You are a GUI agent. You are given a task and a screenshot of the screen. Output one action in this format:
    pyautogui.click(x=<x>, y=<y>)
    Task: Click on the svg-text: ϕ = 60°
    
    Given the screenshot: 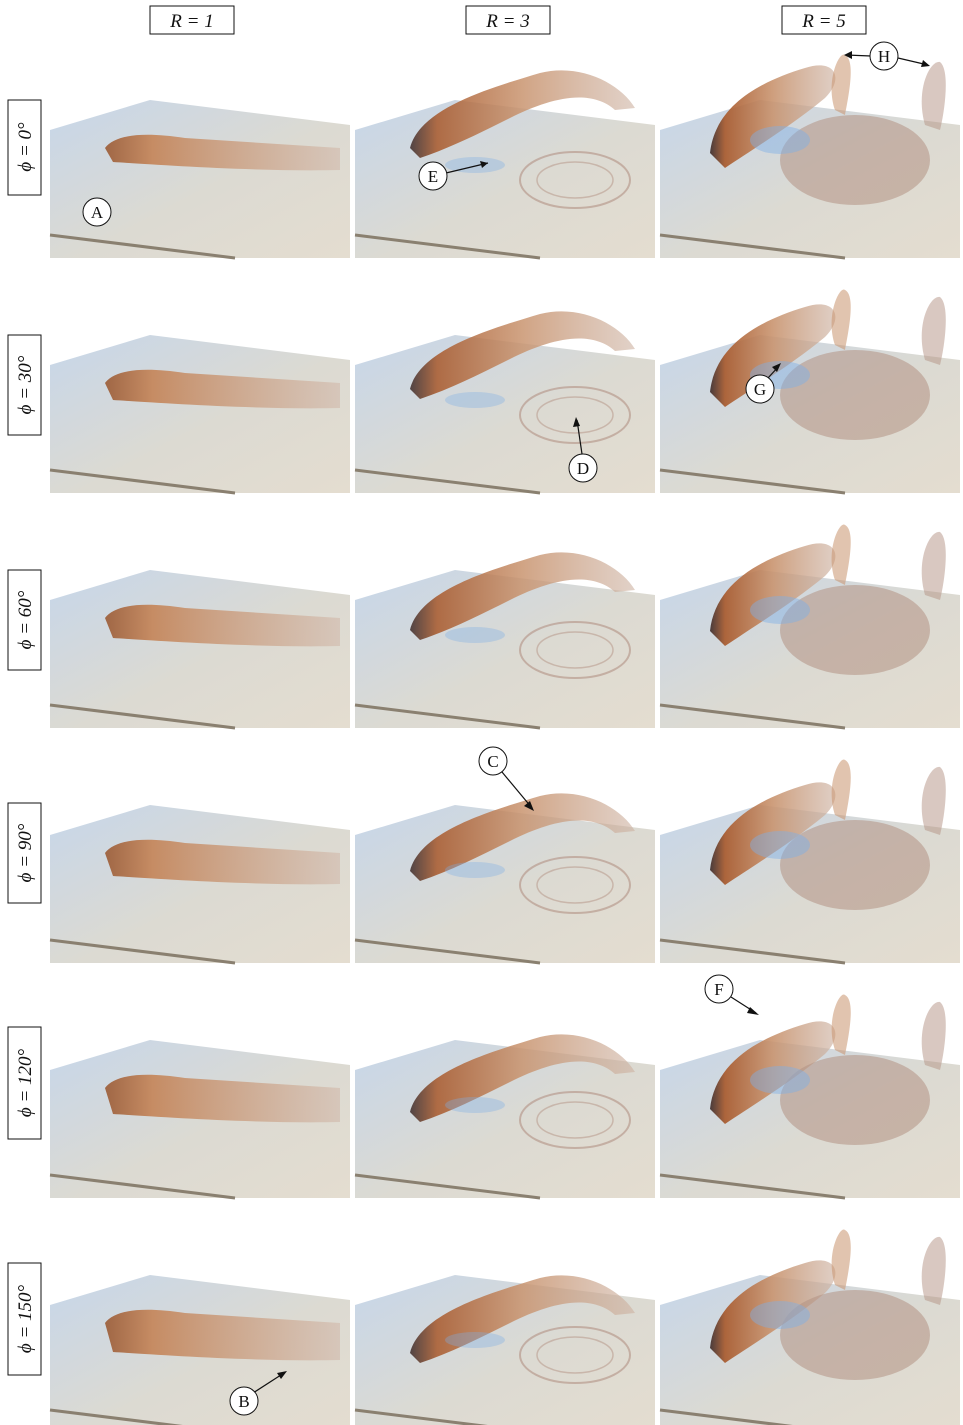 What is the action you would take?
    pyautogui.click(x=25, y=619)
    